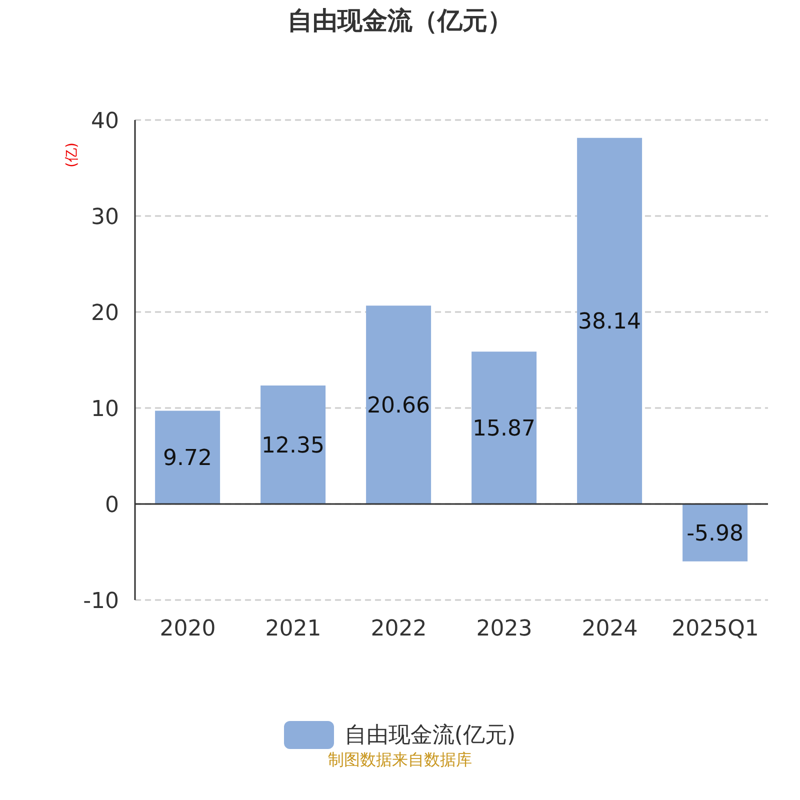 The image size is (800, 800). I want to click on y-tick-label: 40, so click(105, 121).